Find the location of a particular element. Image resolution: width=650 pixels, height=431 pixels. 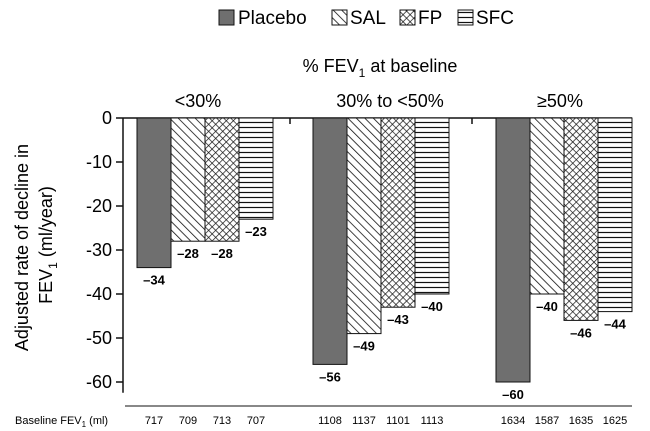

data-label-sal-group2: –49 is located at coordinates (364, 346).